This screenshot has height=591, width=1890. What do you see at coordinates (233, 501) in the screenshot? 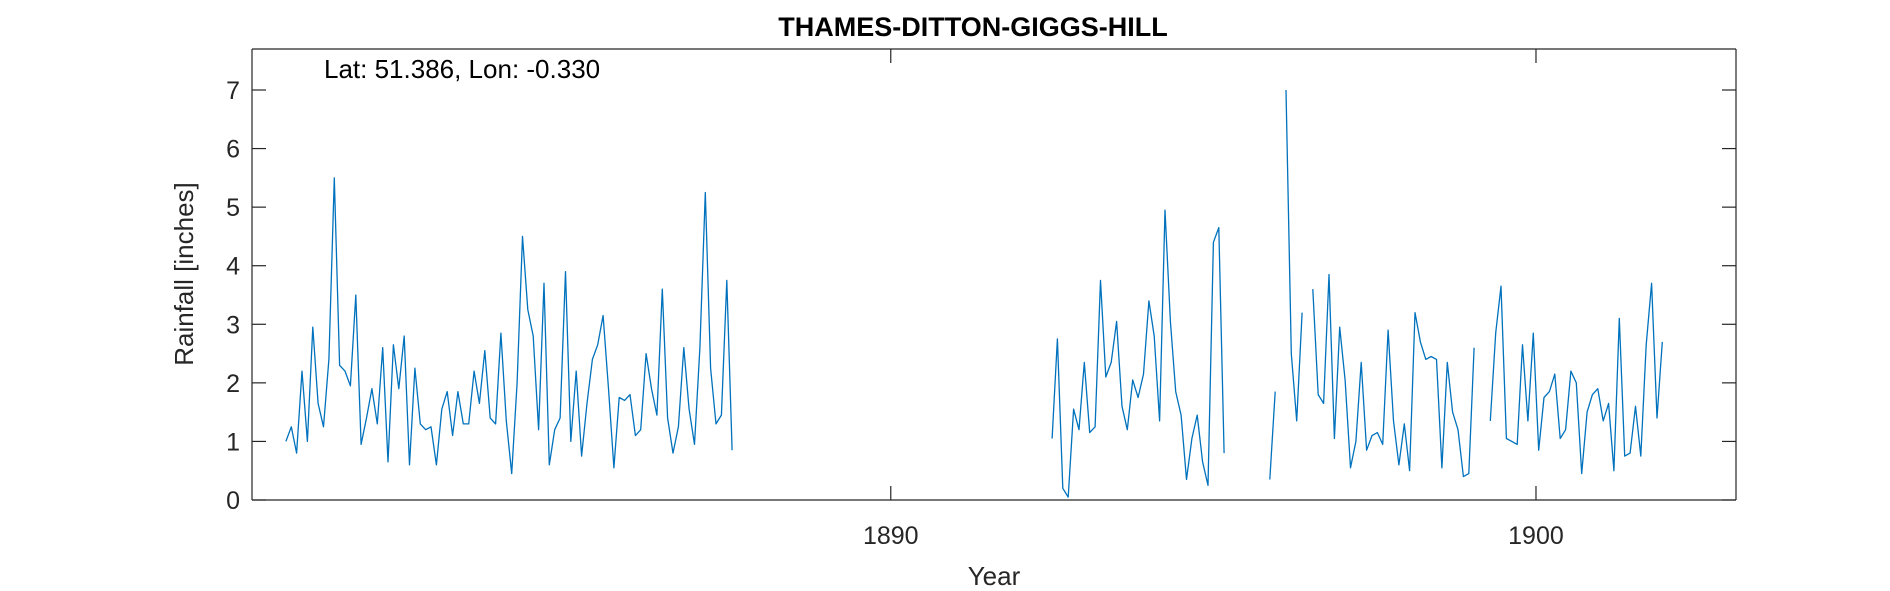
I see `y-tick-label: 0` at bounding box center [233, 501].